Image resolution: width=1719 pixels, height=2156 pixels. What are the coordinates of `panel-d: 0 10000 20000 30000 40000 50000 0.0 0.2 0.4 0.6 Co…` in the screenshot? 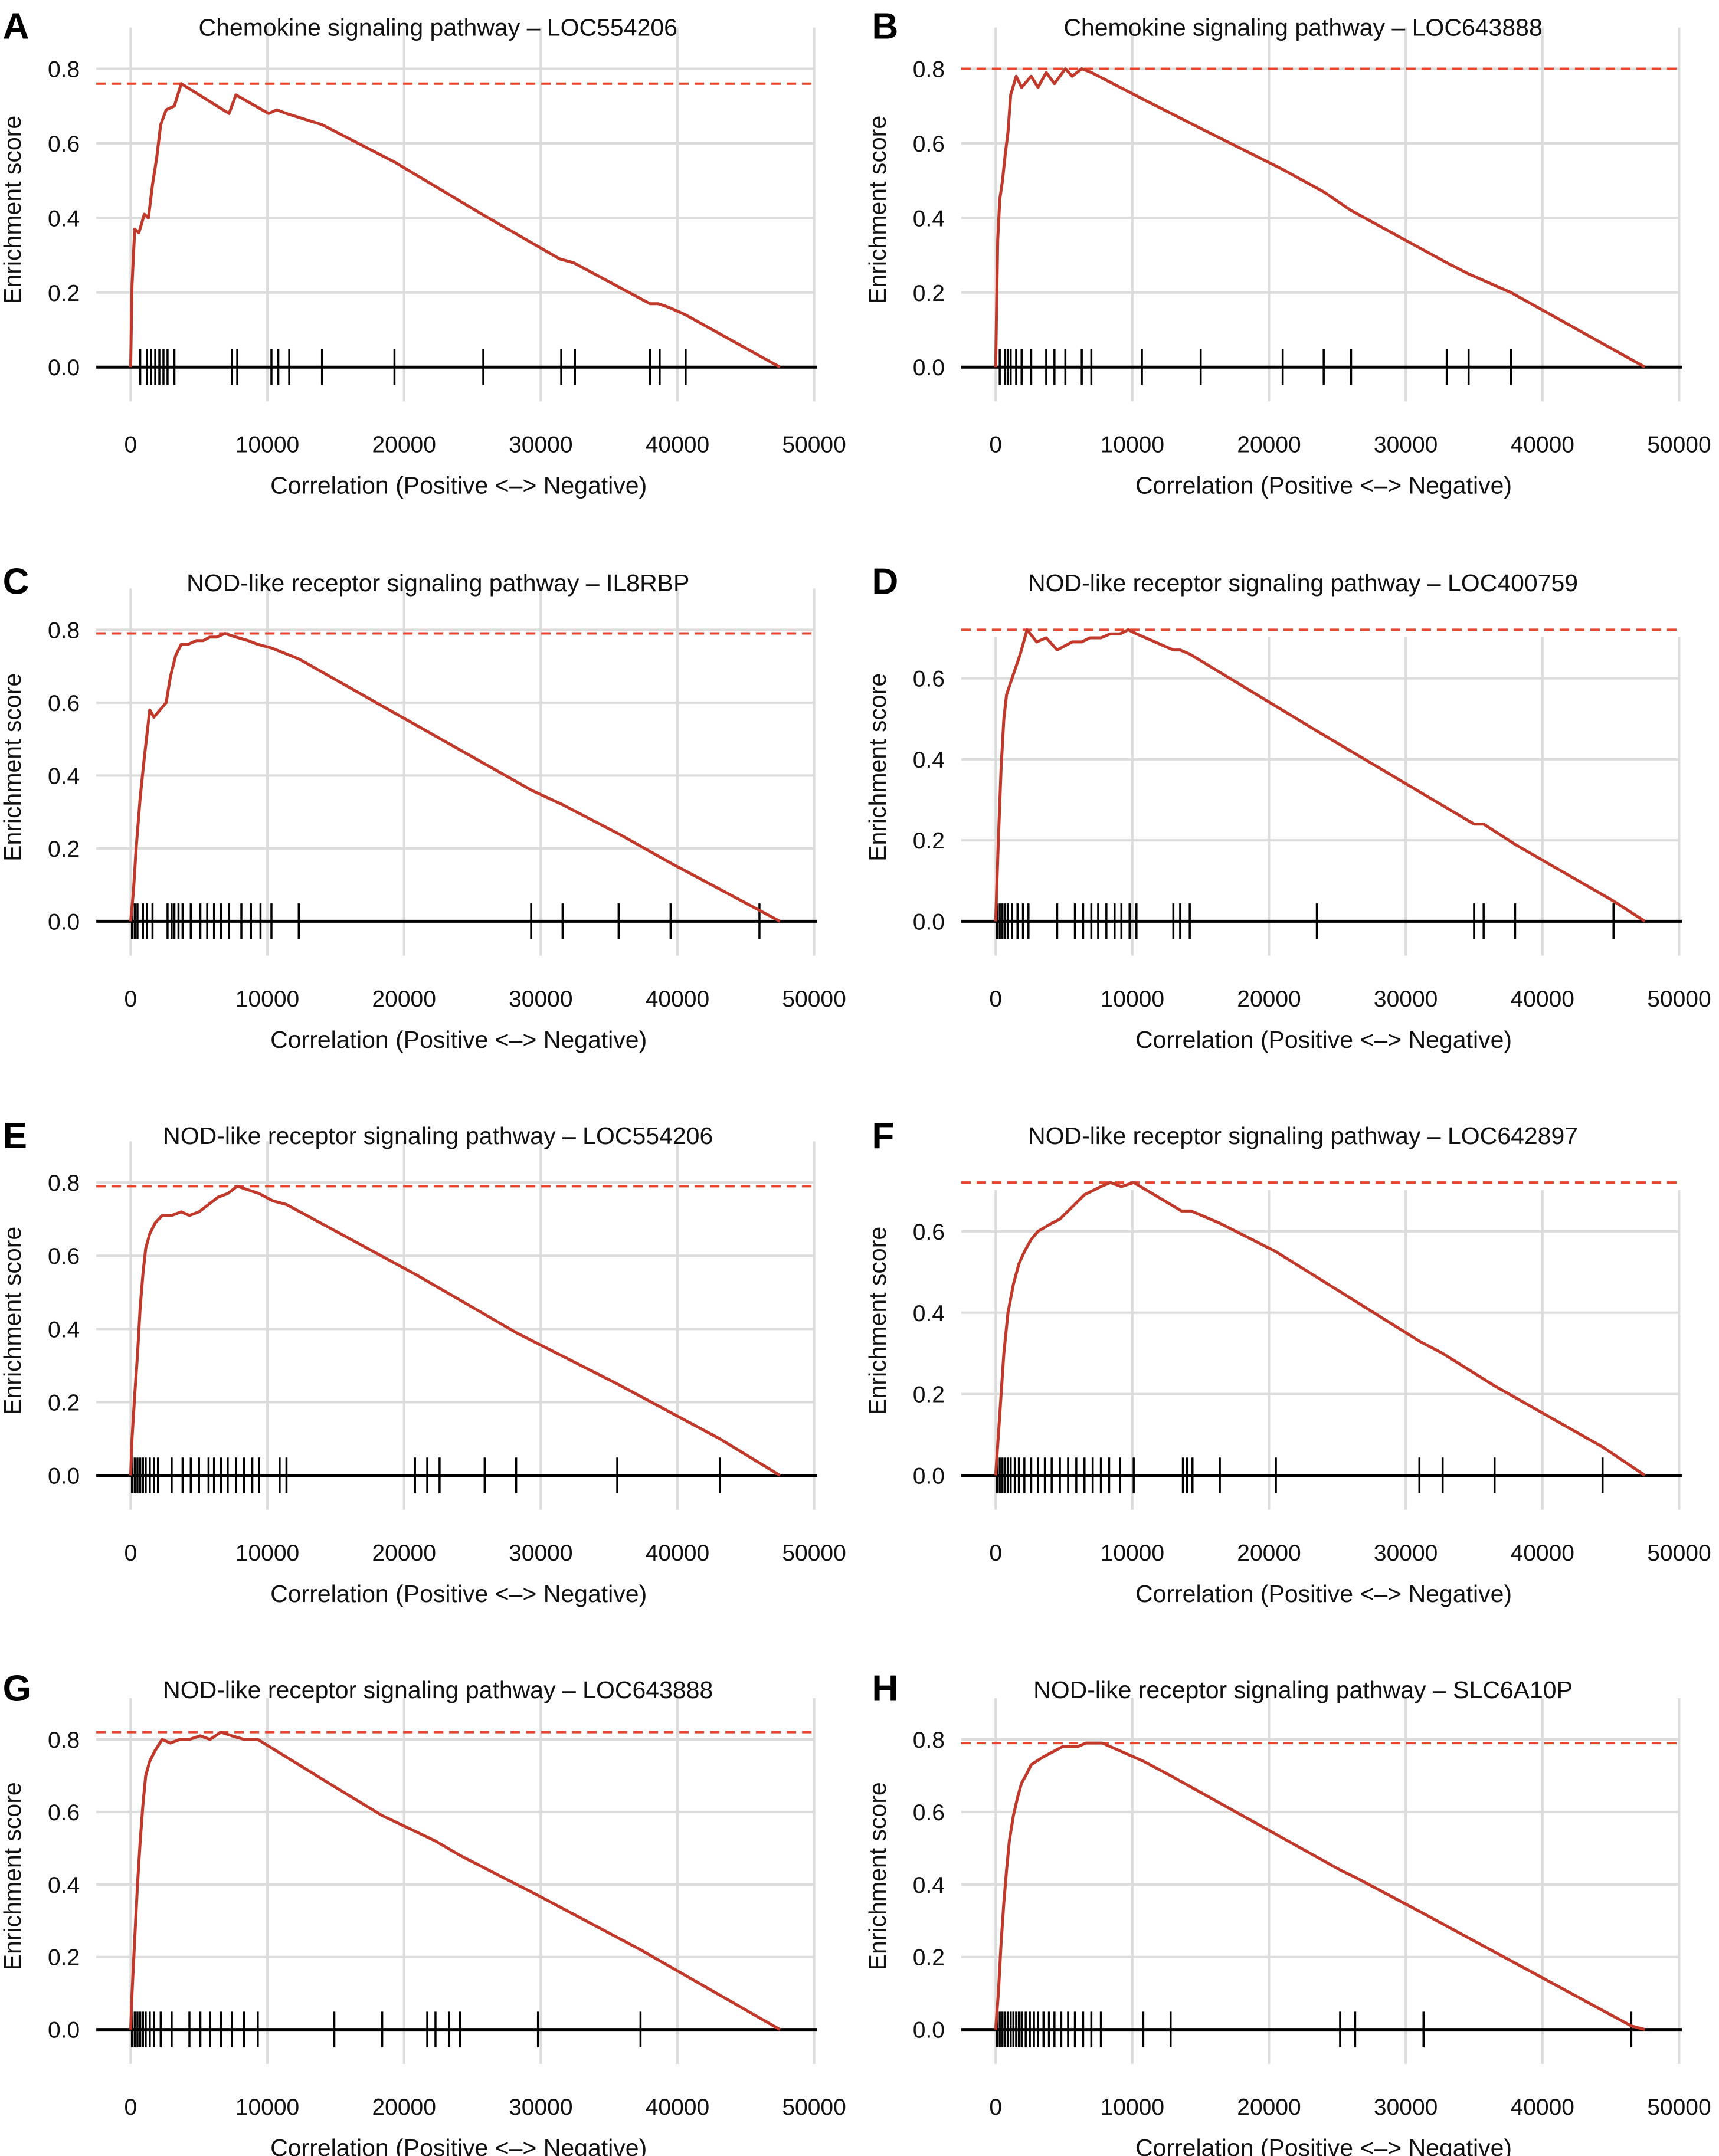 It's located at (1287, 807).